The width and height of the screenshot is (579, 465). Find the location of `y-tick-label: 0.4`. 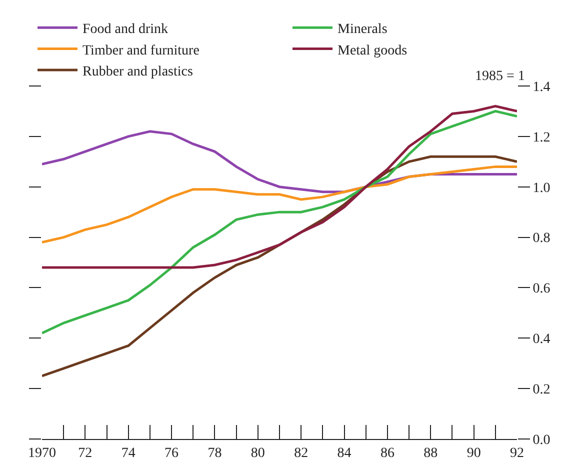

y-tick-label: 0.4 is located at coordinates (541, 340).